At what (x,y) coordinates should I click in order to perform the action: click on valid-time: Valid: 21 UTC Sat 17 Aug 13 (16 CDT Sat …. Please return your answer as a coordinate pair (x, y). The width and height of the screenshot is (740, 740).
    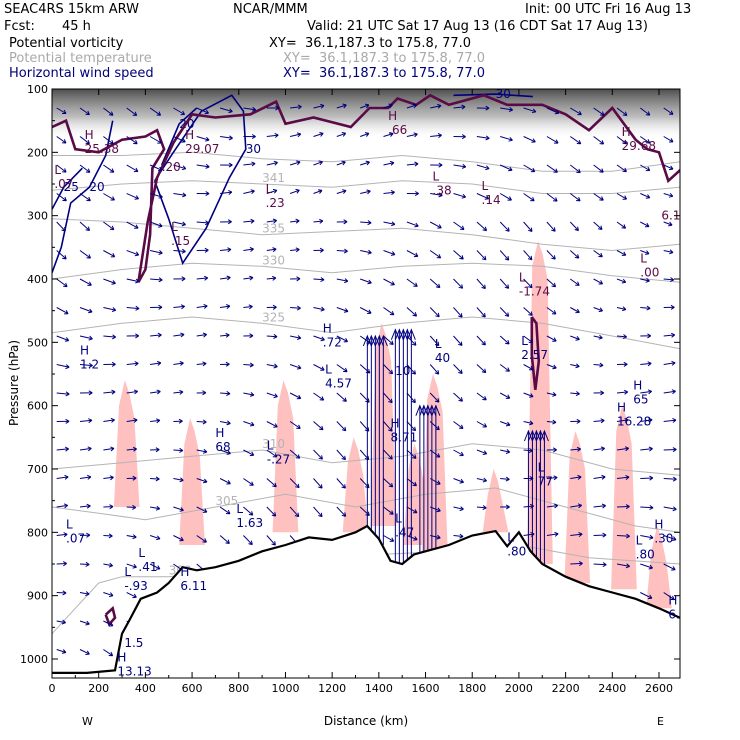
    Looking at the image, I should click on (477, 26).